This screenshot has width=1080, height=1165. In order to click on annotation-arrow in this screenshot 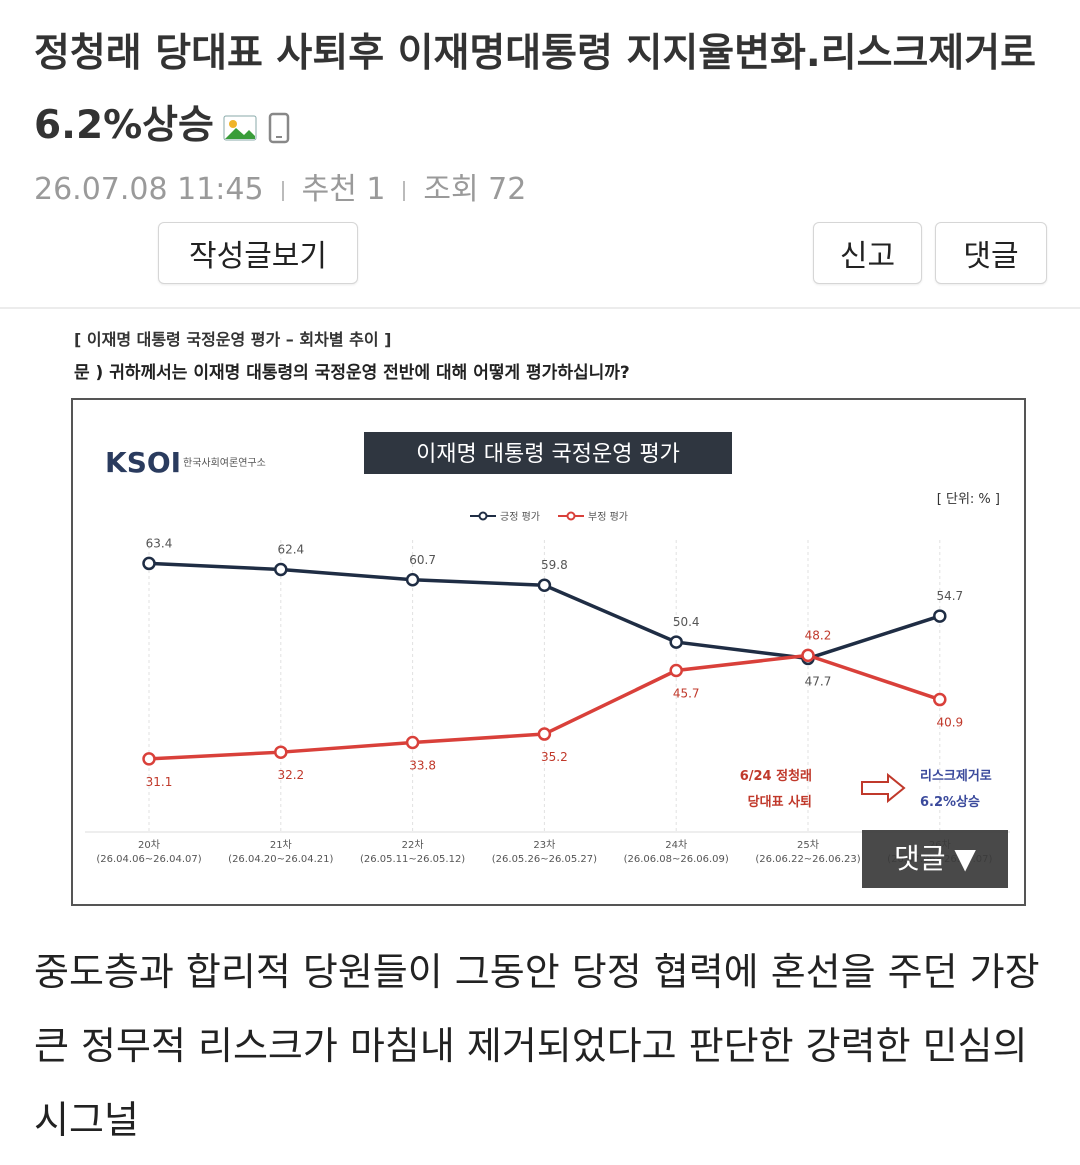, I will do `click(883, 788)`.